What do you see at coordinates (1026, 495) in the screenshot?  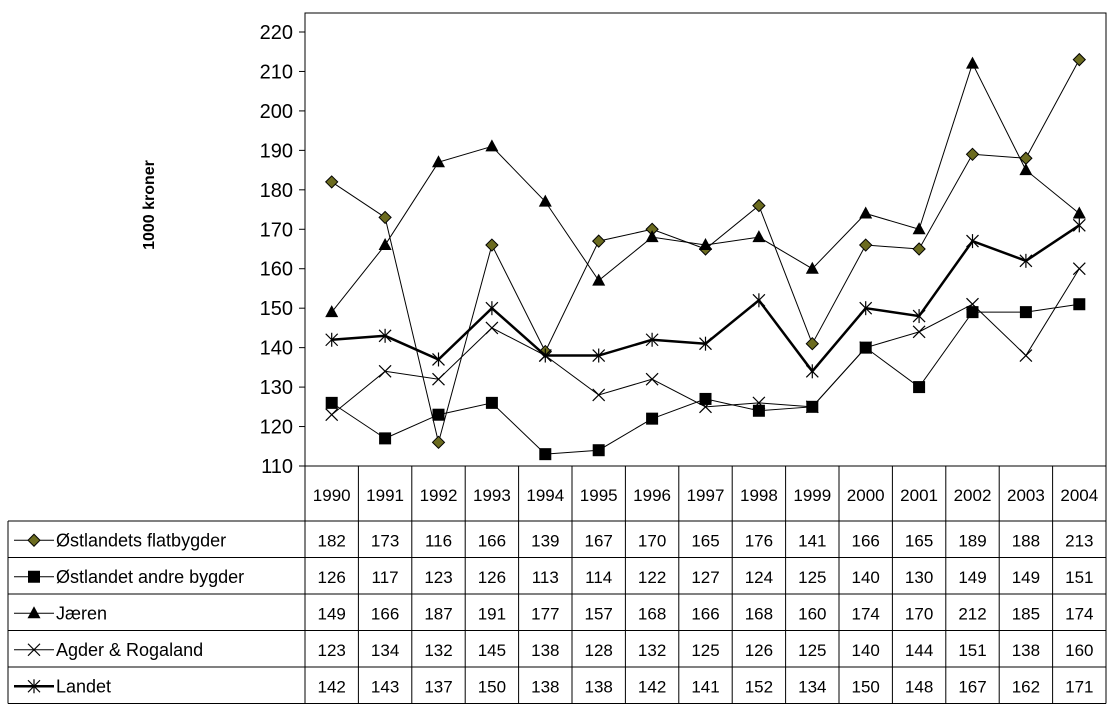 I see `x-tick-label: 2003` at bounding box center [1026, 495].